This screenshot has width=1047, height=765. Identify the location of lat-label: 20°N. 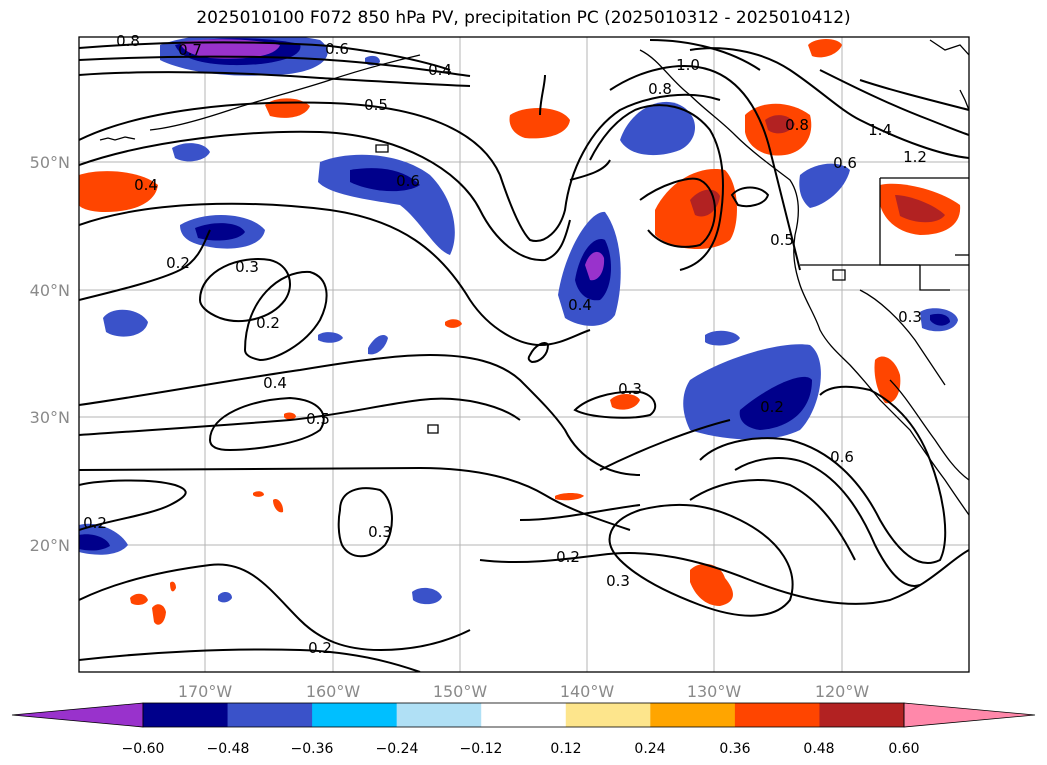
(50, 545).